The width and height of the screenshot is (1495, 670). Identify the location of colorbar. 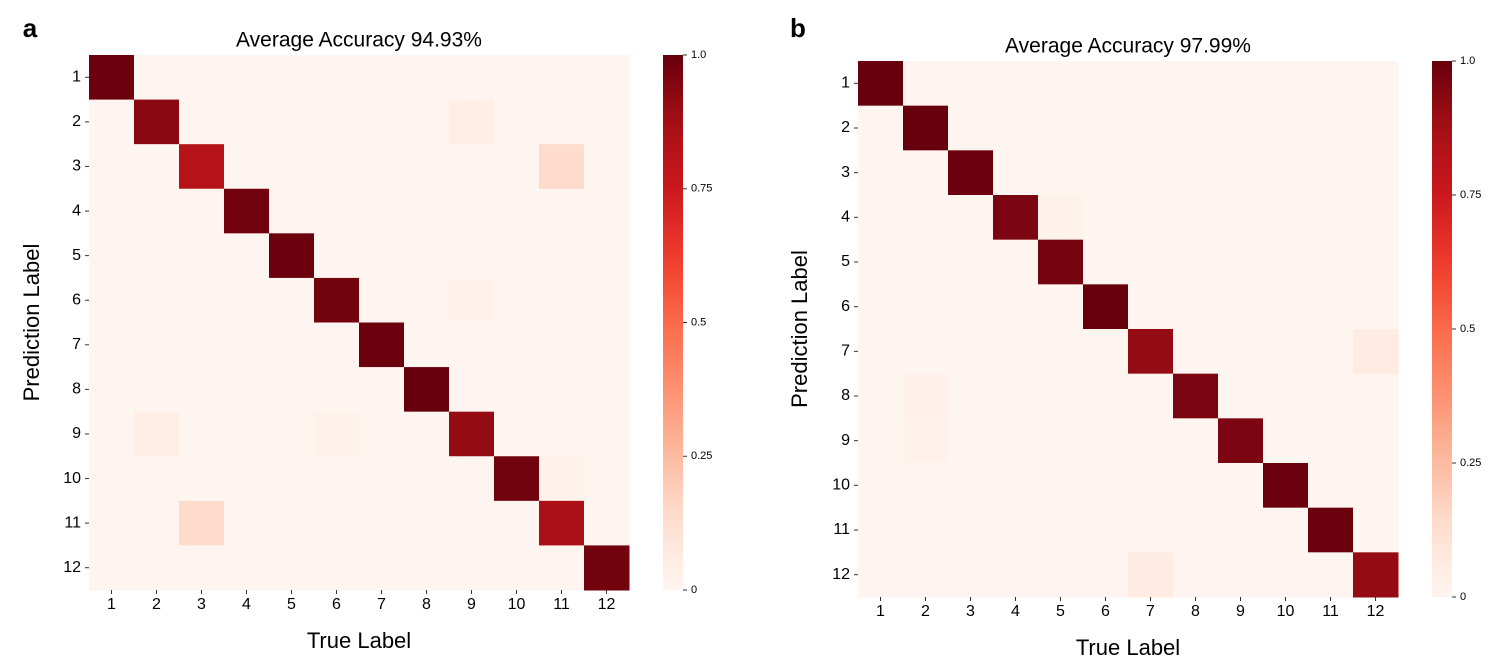
(1442, 329).